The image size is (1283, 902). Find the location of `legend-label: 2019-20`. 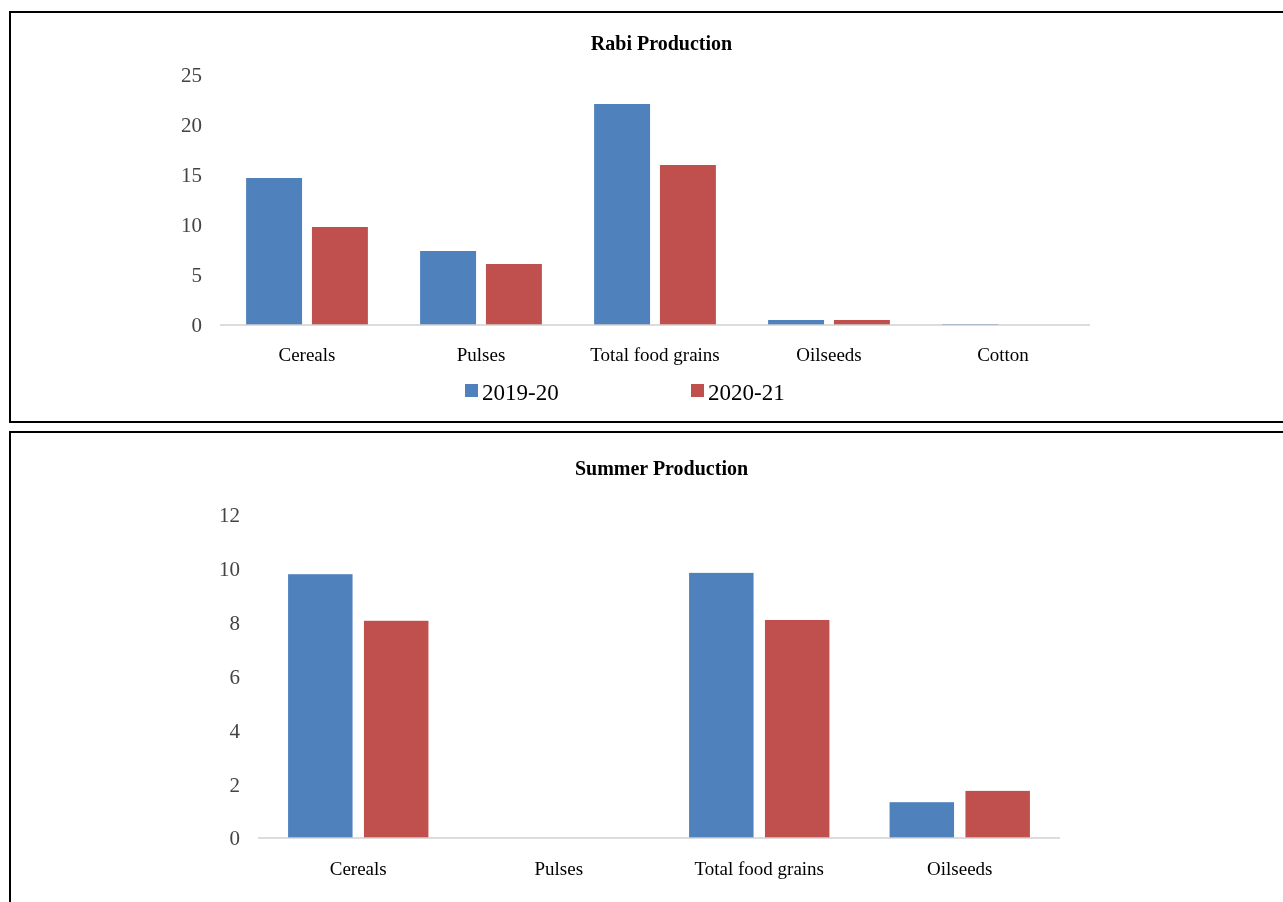

legend-label: 2019-20 is located at coordinates (520, 393).